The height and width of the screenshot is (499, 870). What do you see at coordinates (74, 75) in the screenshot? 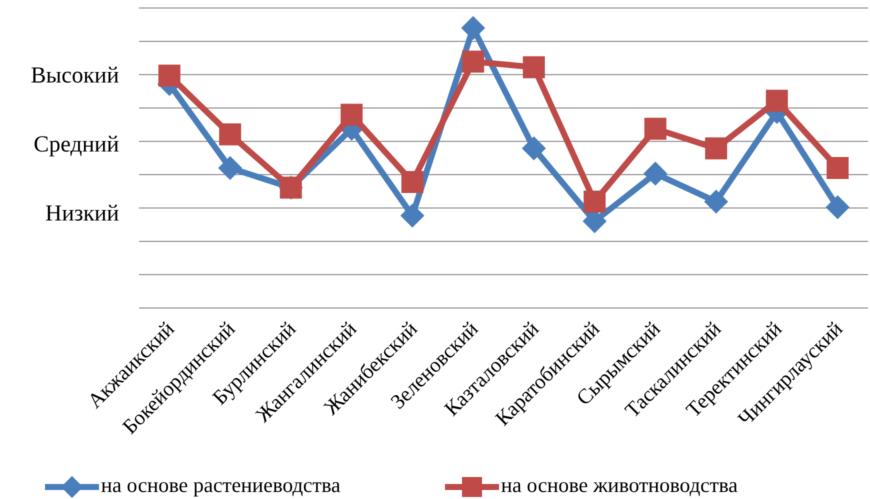
I see `text: Высокий` at bounding box center [74, 75].